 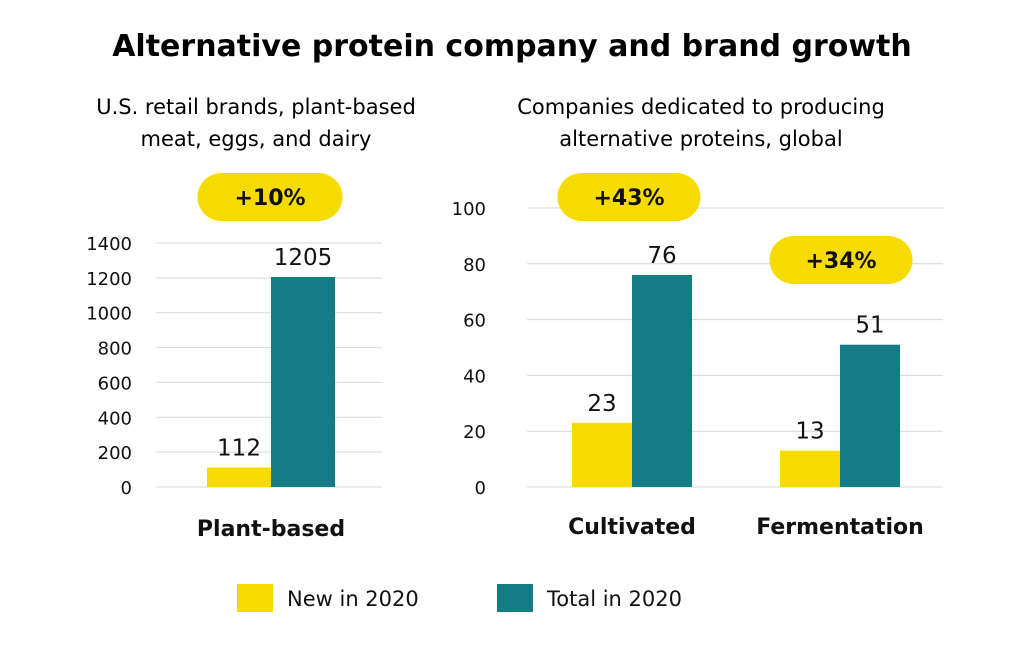 I want to click on y-tick-label: 20, so click(x=474, y=432).